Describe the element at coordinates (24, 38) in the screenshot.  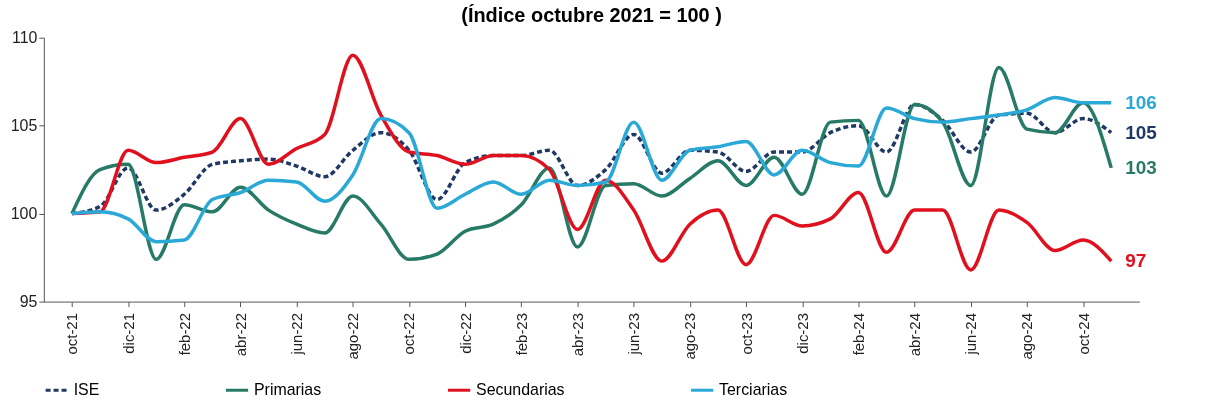
I see `y-tick-label: 110` at that location.